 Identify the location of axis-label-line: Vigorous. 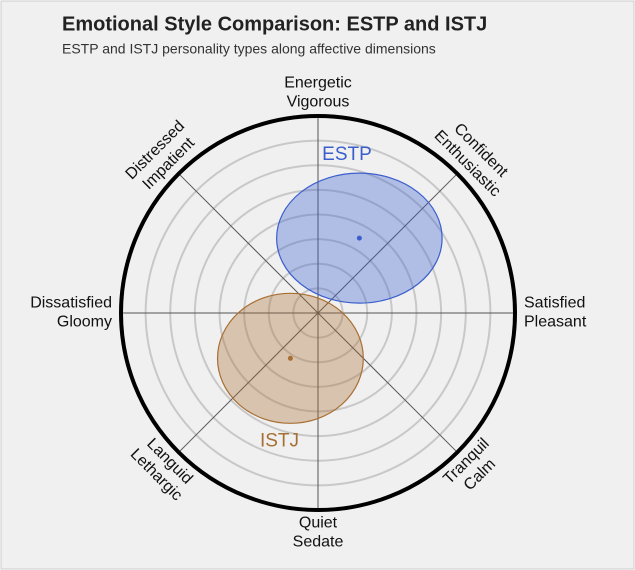
(318, 102).